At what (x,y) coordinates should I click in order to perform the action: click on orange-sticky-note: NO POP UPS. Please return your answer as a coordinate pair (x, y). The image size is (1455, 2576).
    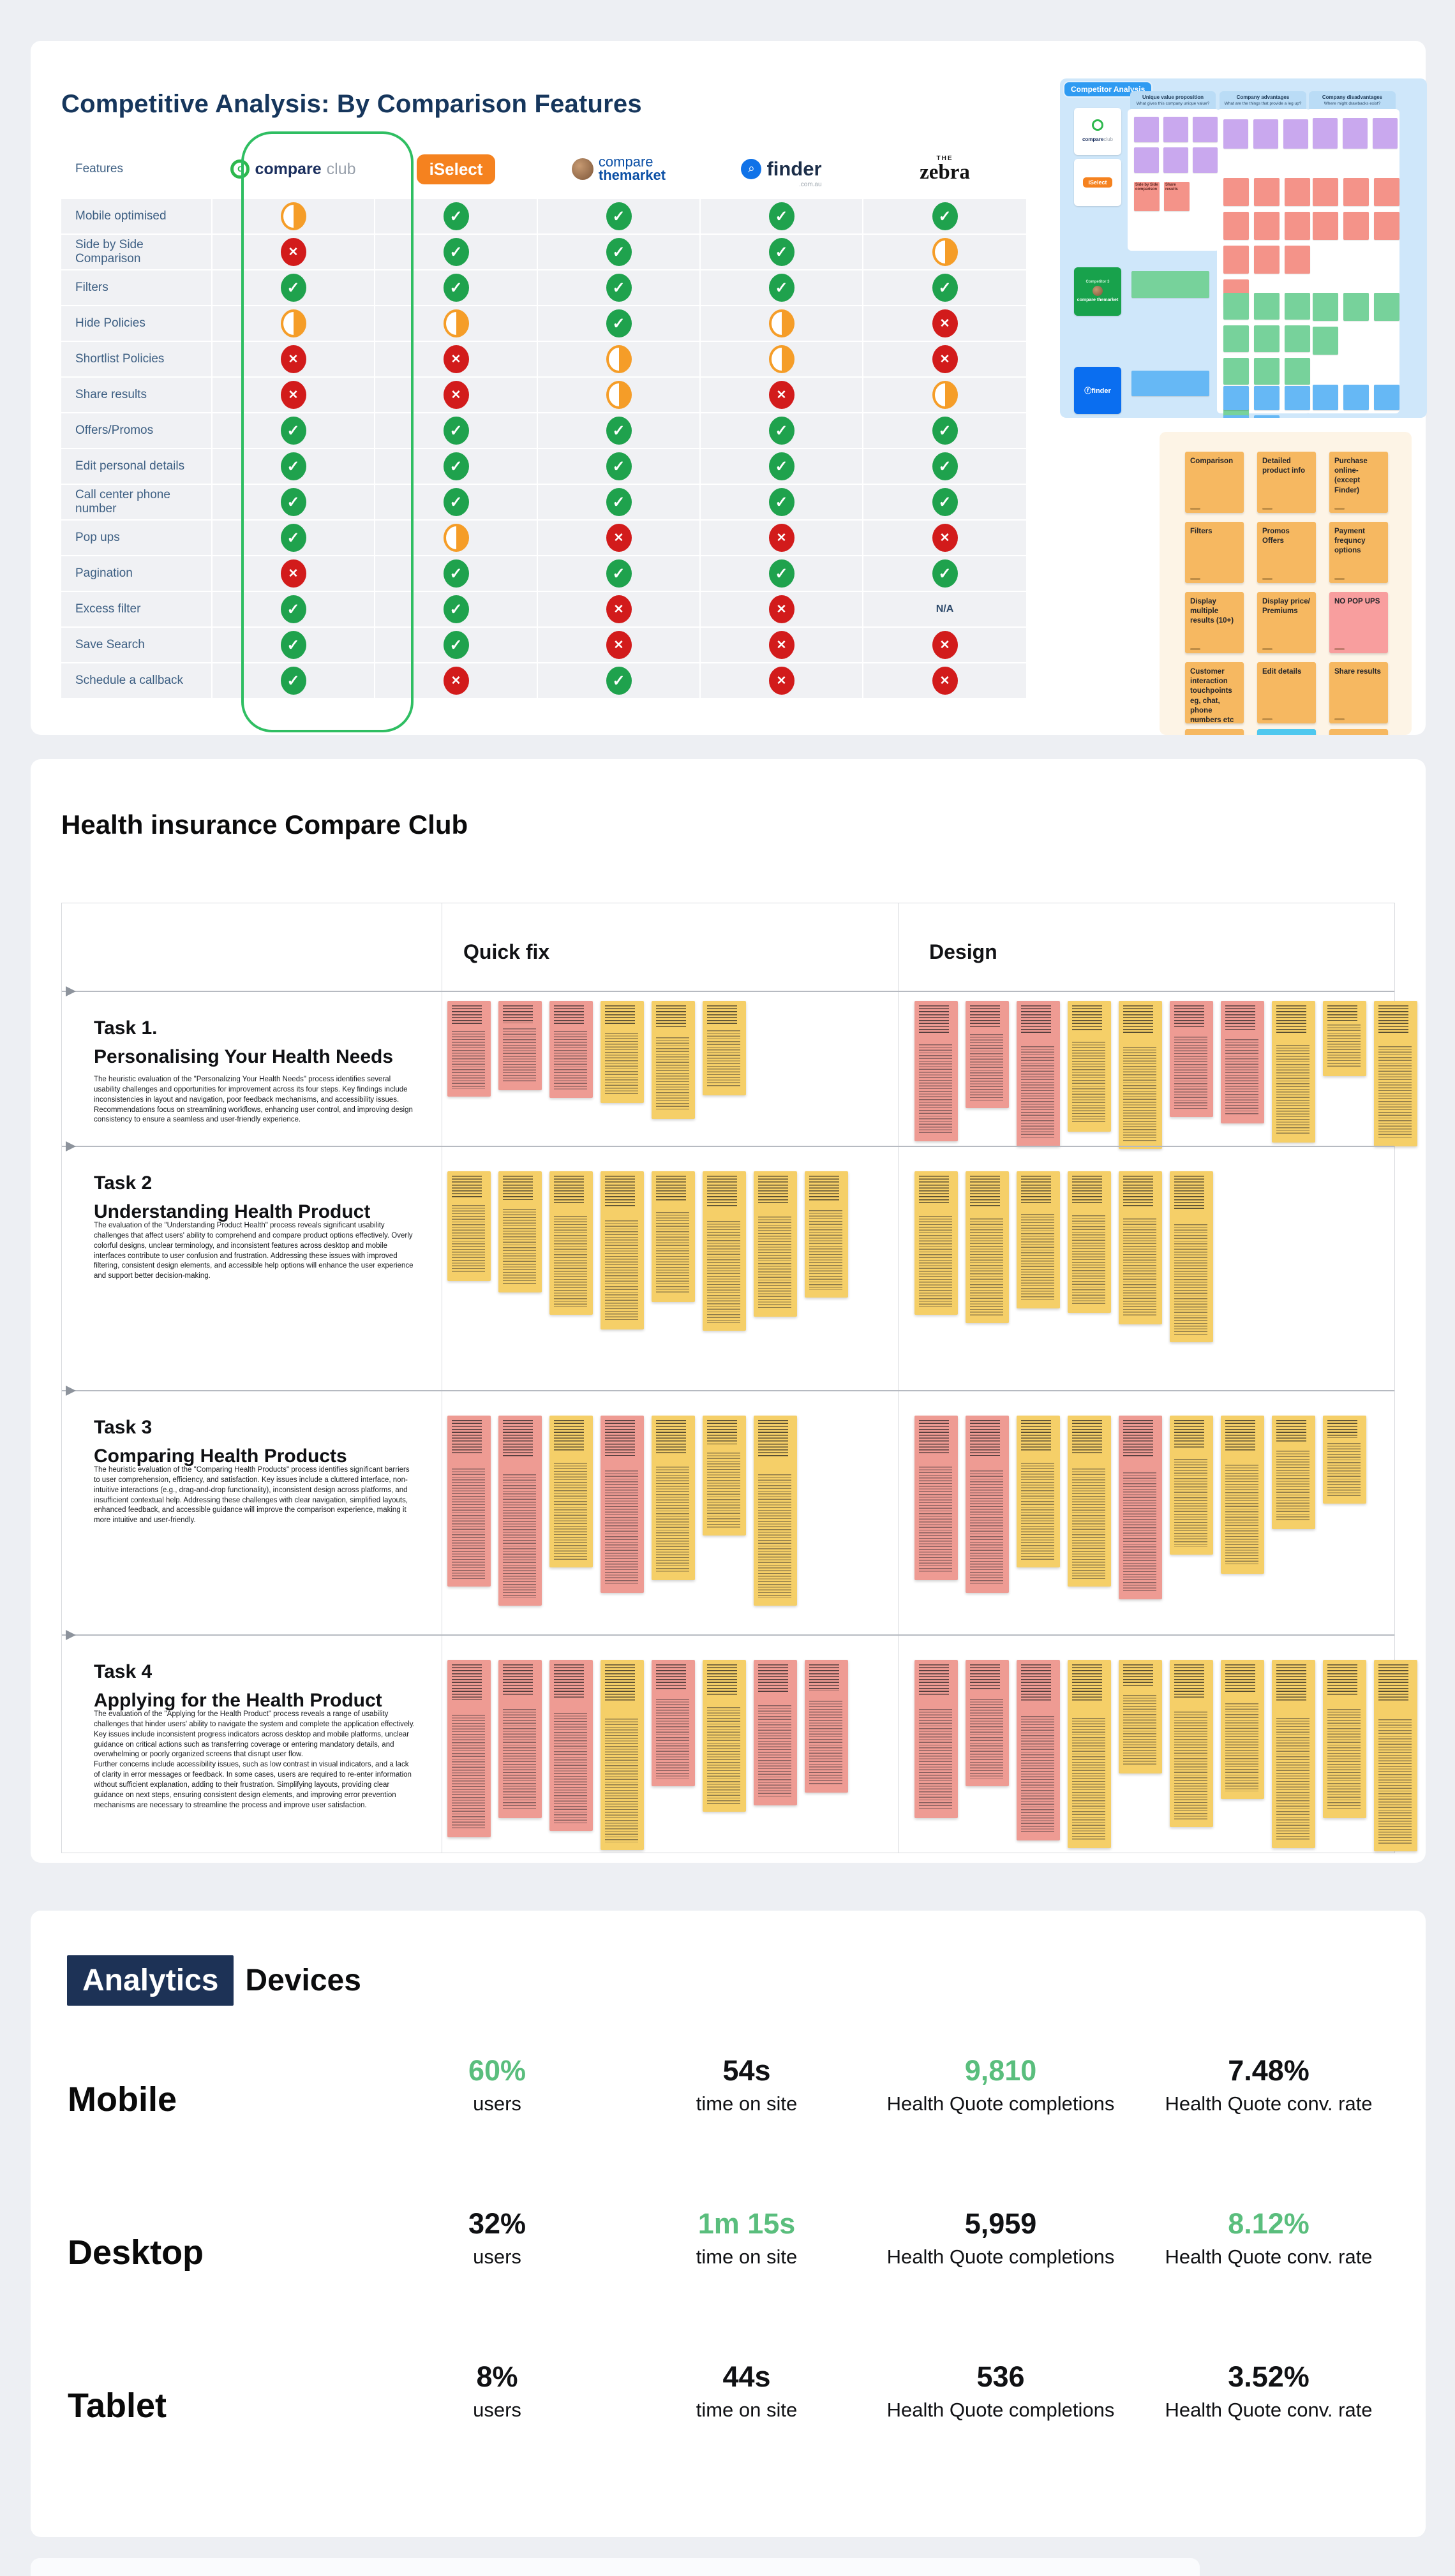
    Looking at the image, I should click on (1358, 622).